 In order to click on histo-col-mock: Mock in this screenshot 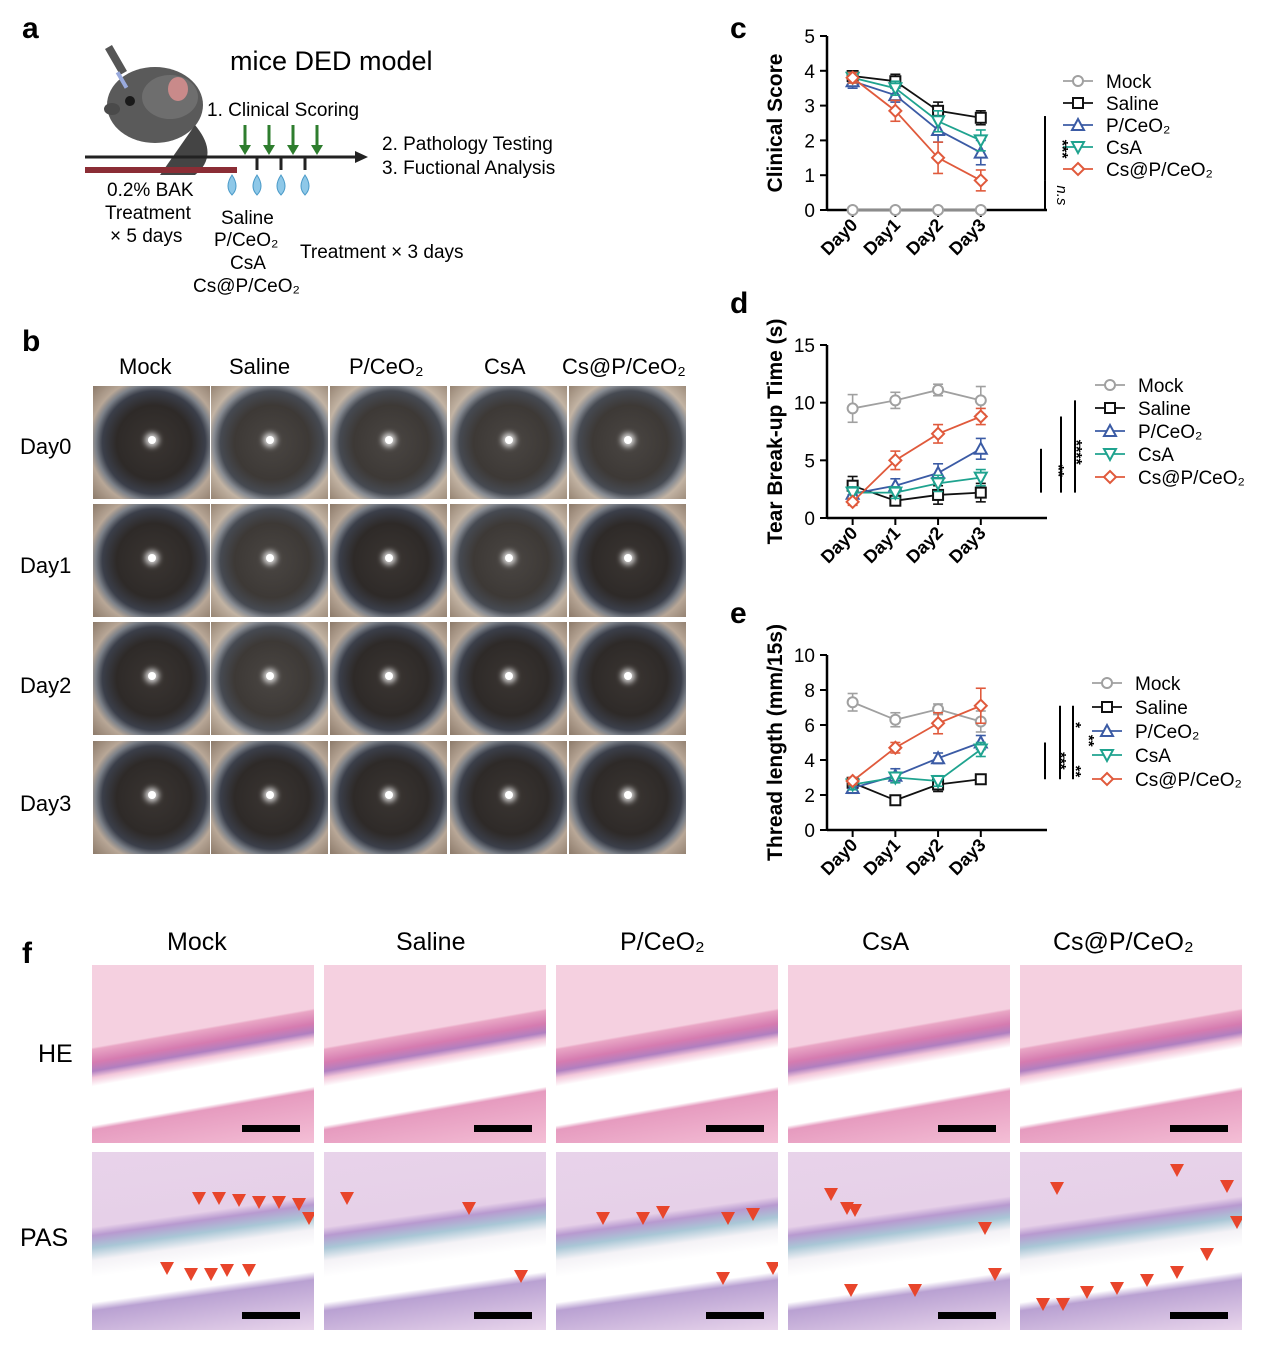, I will do `click(197, 942)`.